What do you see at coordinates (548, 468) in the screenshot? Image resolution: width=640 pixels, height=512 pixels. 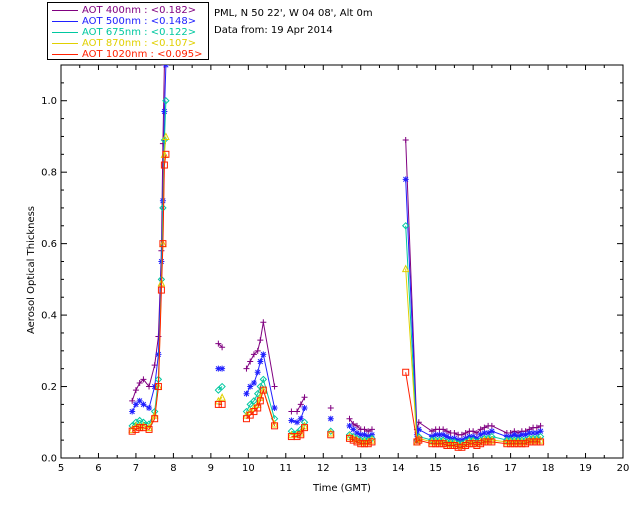 I see `x-tick-label-13: 18` at bounding box center [548, 468].